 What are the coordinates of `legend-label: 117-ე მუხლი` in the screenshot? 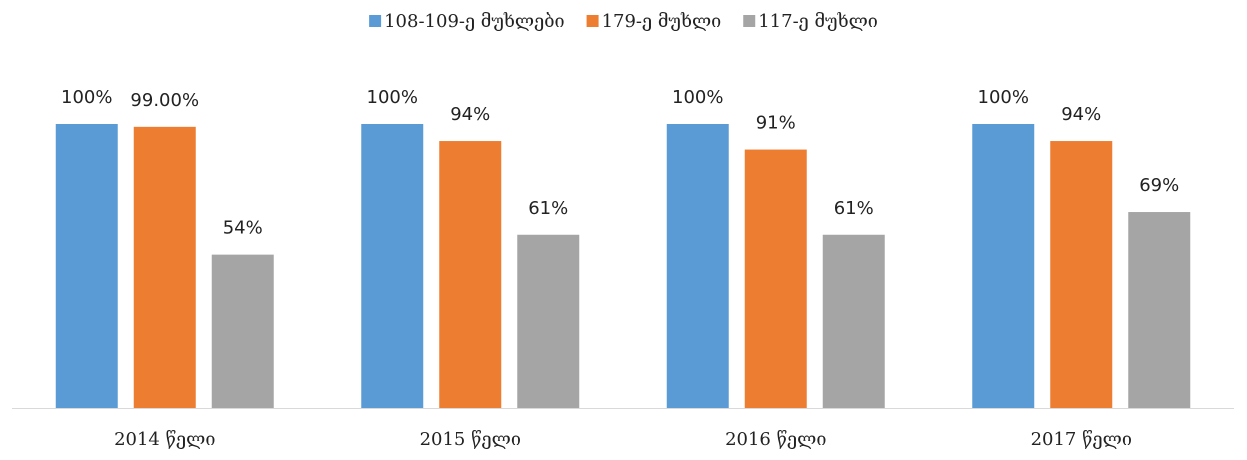 It's located at (818, 21).